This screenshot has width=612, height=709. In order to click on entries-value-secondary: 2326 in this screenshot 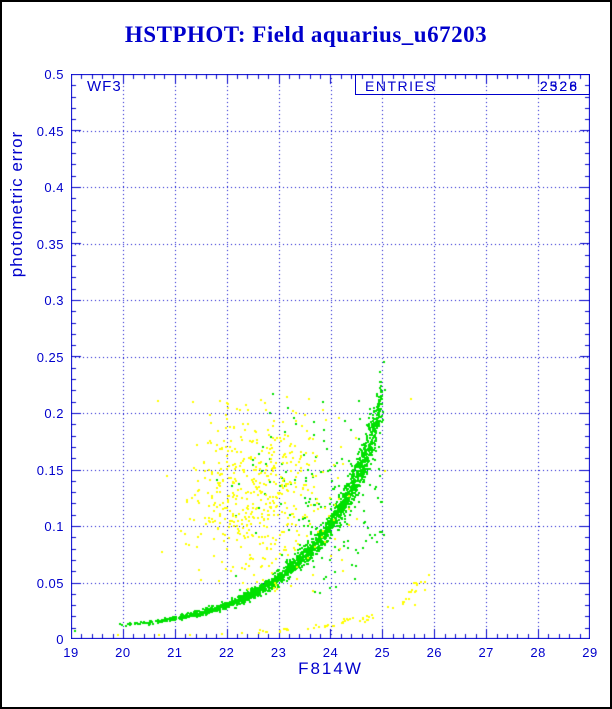, I will do `click(559, 86)`.